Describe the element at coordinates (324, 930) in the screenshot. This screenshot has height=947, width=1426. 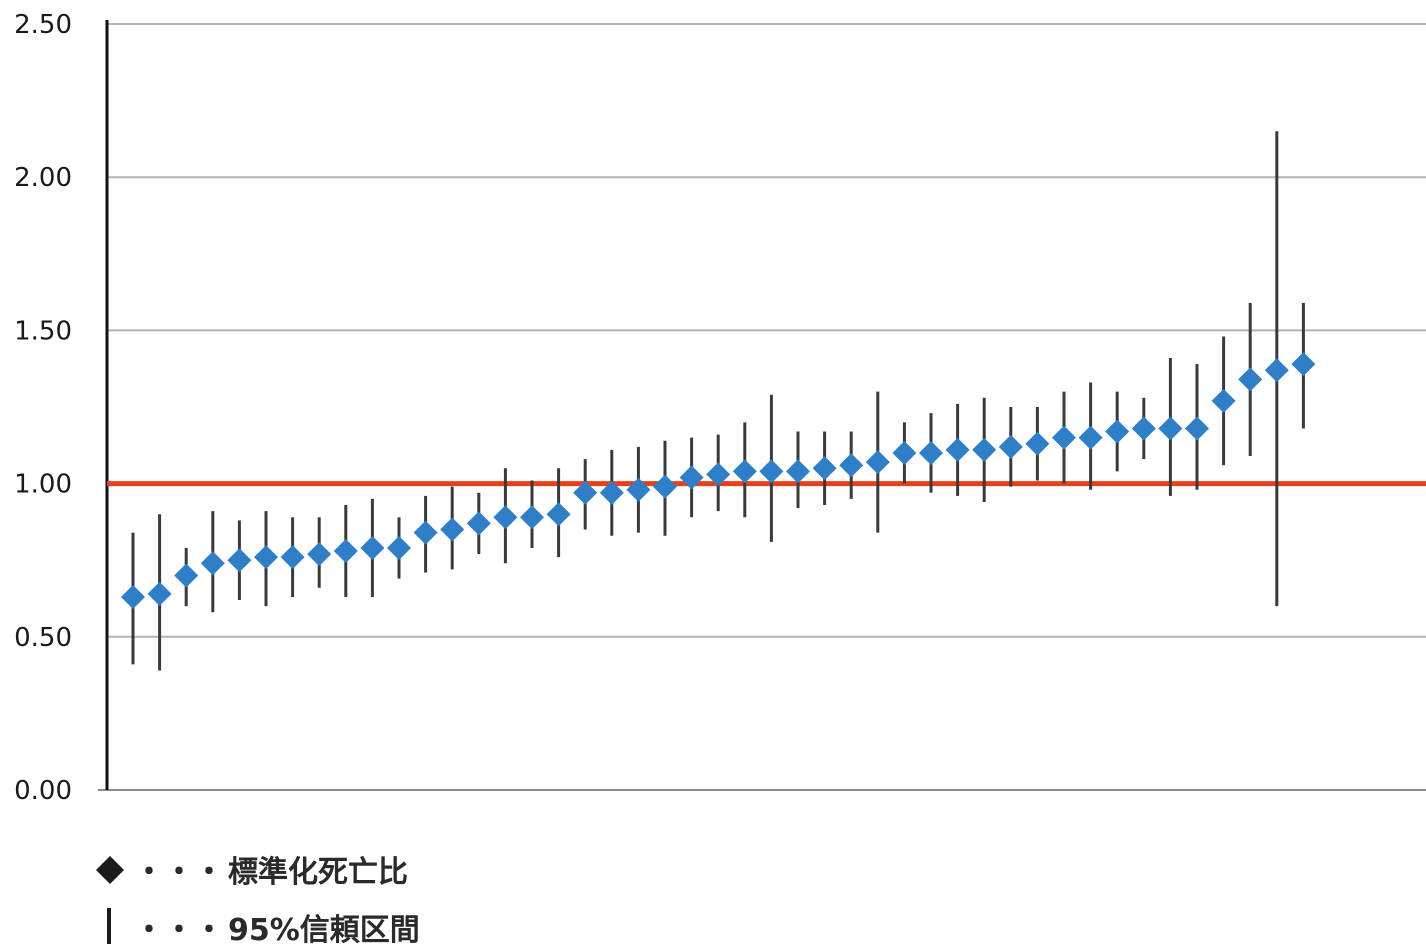
I see `legend-label-ci: 95%信頼区間` at that location.